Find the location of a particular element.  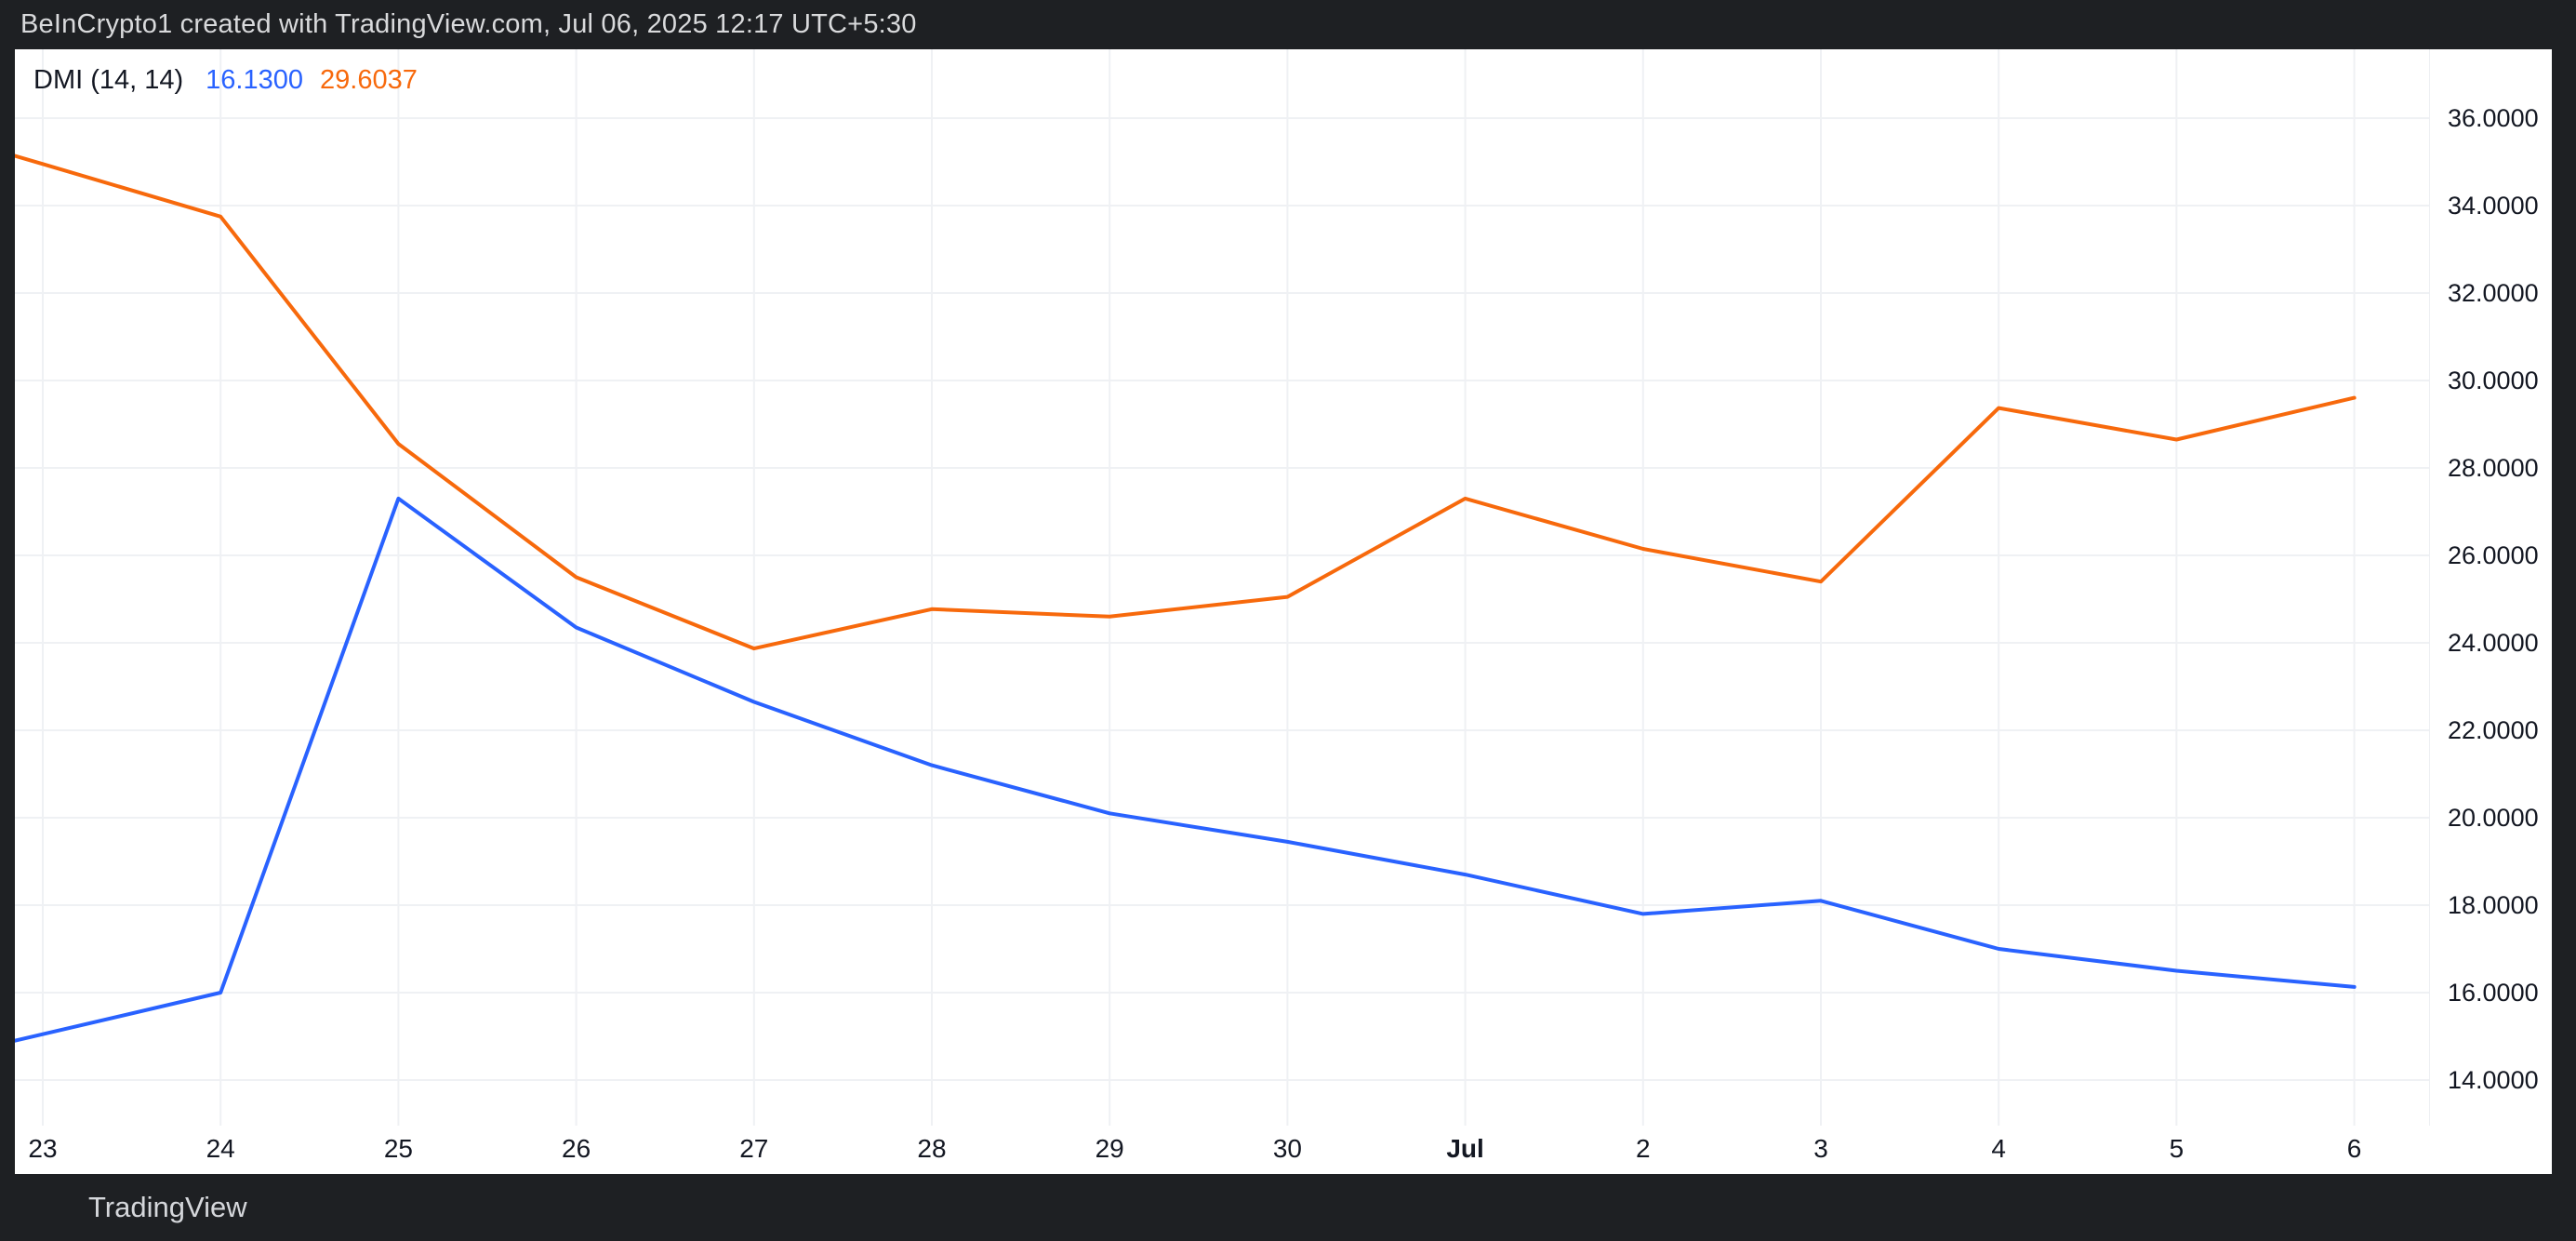

y-axis-label: 28.0000 is located at coordinates (2493, 468).